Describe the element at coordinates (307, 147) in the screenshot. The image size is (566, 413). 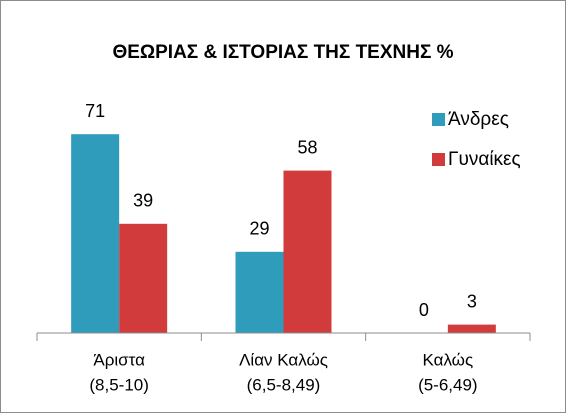
I see `data-label: 58` at that location.